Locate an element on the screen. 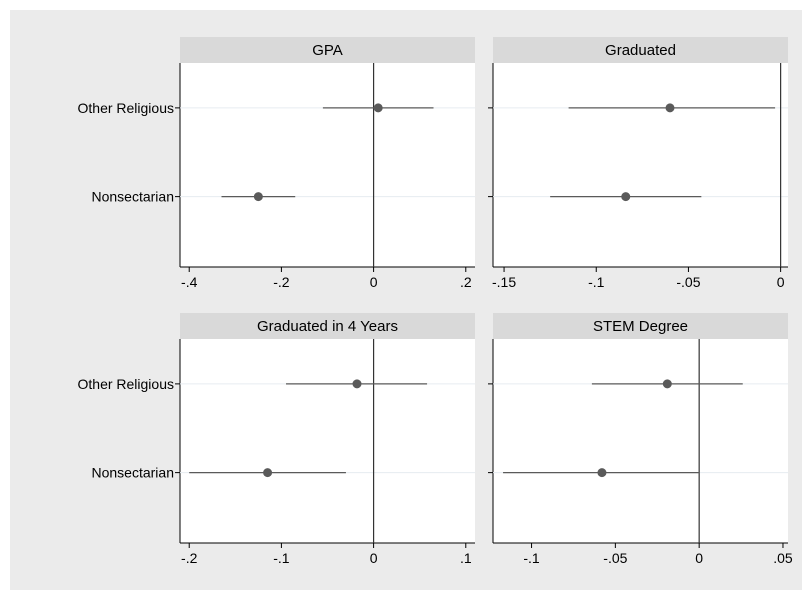 The image size is (809, 597). panel-title: Graduated is located at coordinates (640, 50).